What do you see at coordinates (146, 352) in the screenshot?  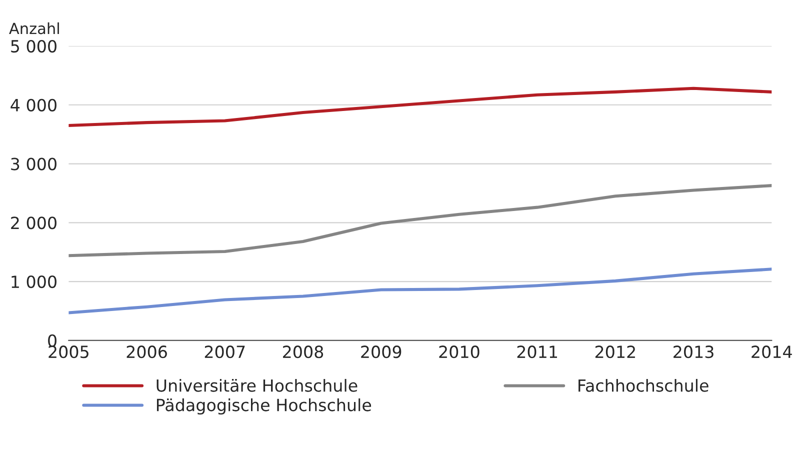 I see `x-tick-label: 2006` at bounding box center [146, 352].